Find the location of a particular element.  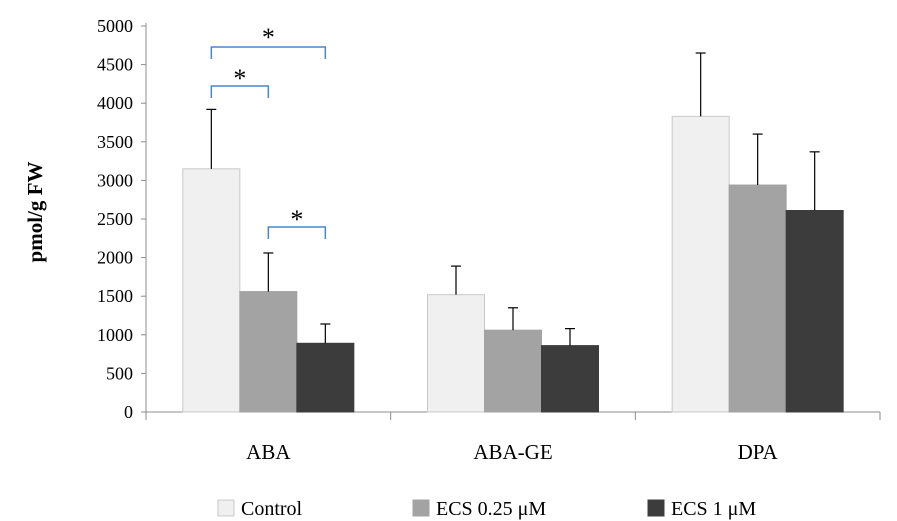

y-tick-label: 4000 is located at coordinates (115, 103).